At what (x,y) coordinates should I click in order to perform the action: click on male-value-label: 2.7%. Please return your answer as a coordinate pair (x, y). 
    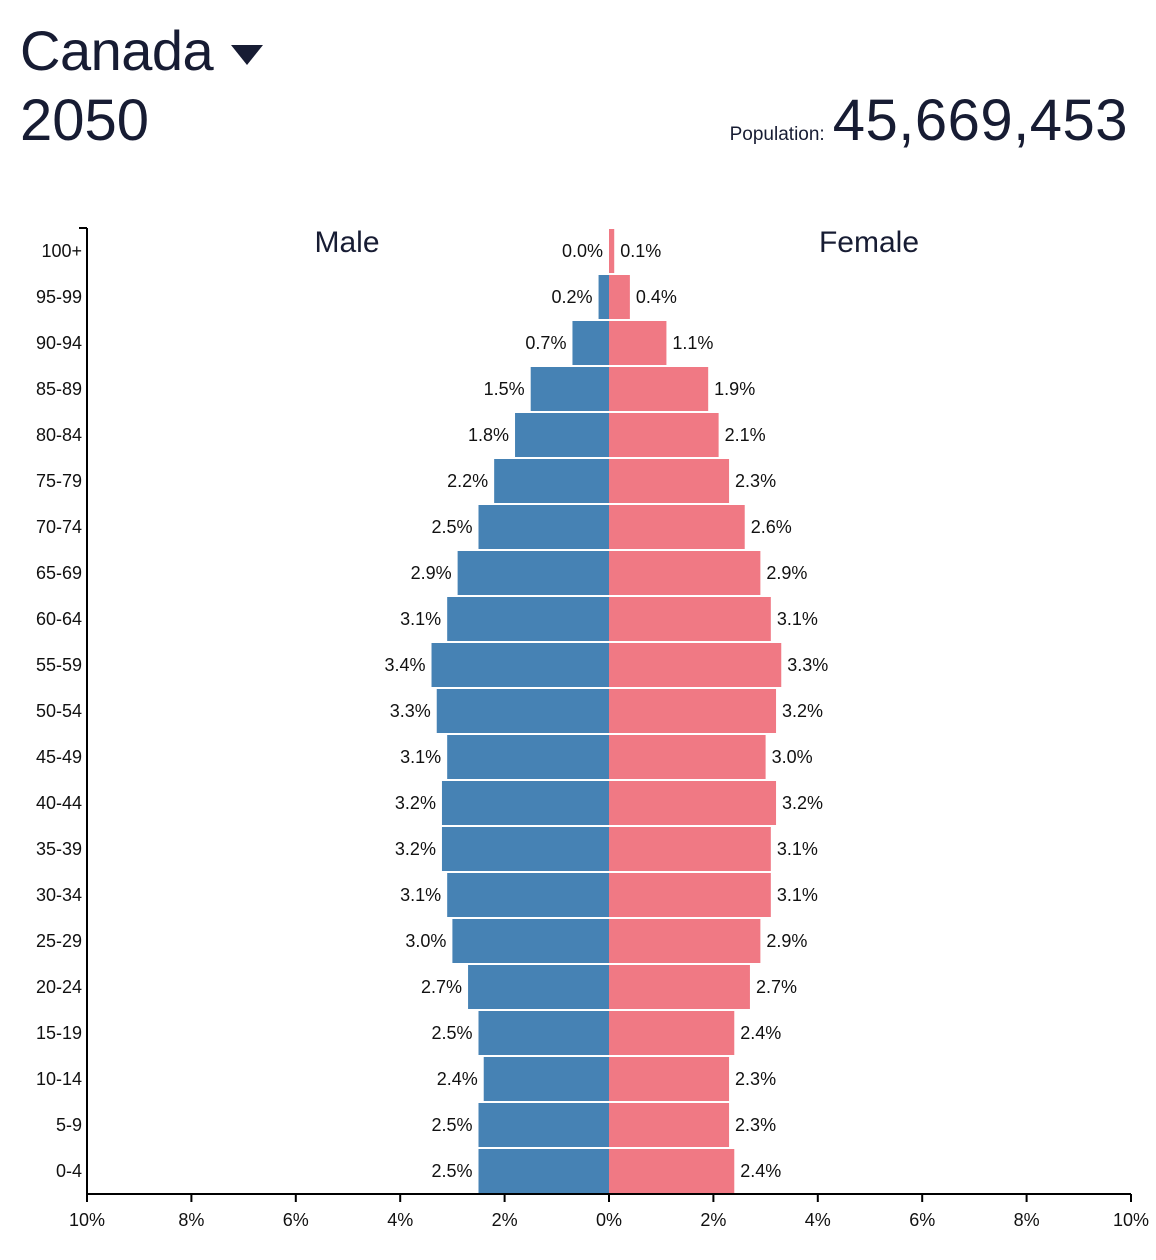
    Looking at the image, I should click on (441, 987).